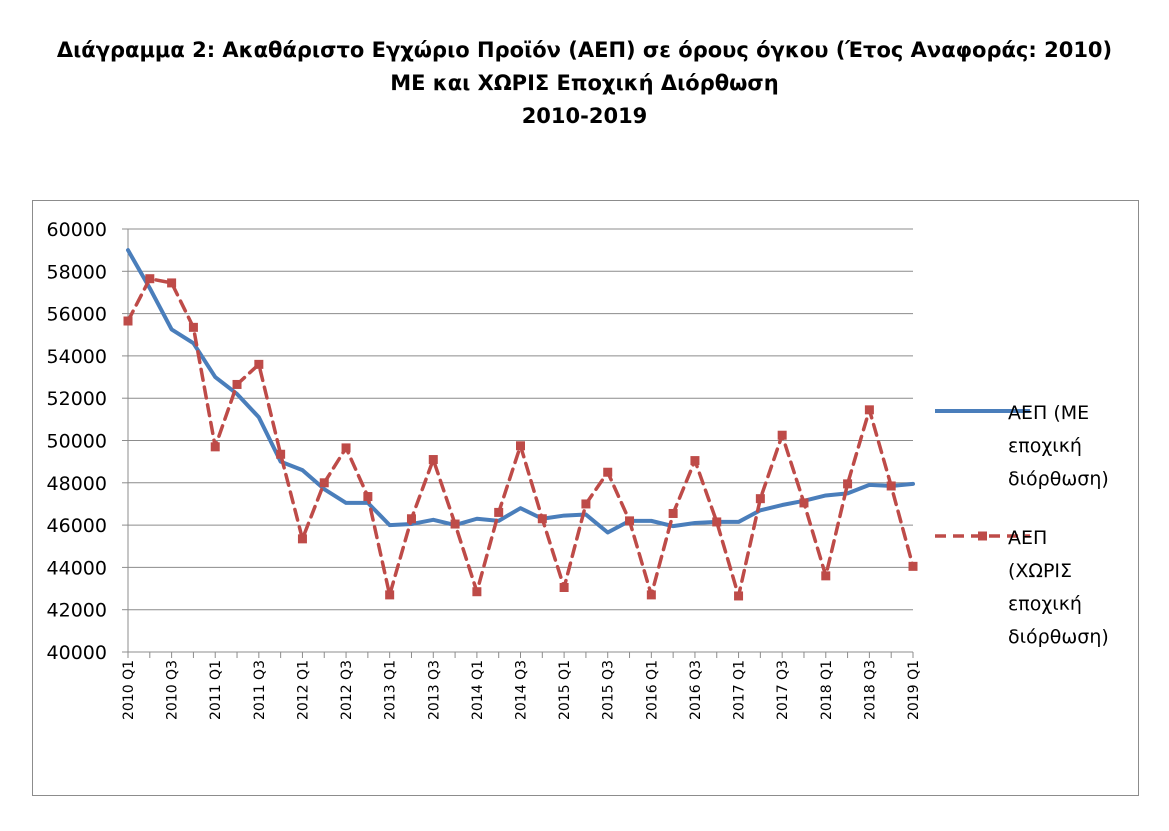 This screenshot has width=1169, height=831. Describe the element at coordinates (827, 690) in the screenshot. I see `x-tick-label: 2018 Q1` at that location.